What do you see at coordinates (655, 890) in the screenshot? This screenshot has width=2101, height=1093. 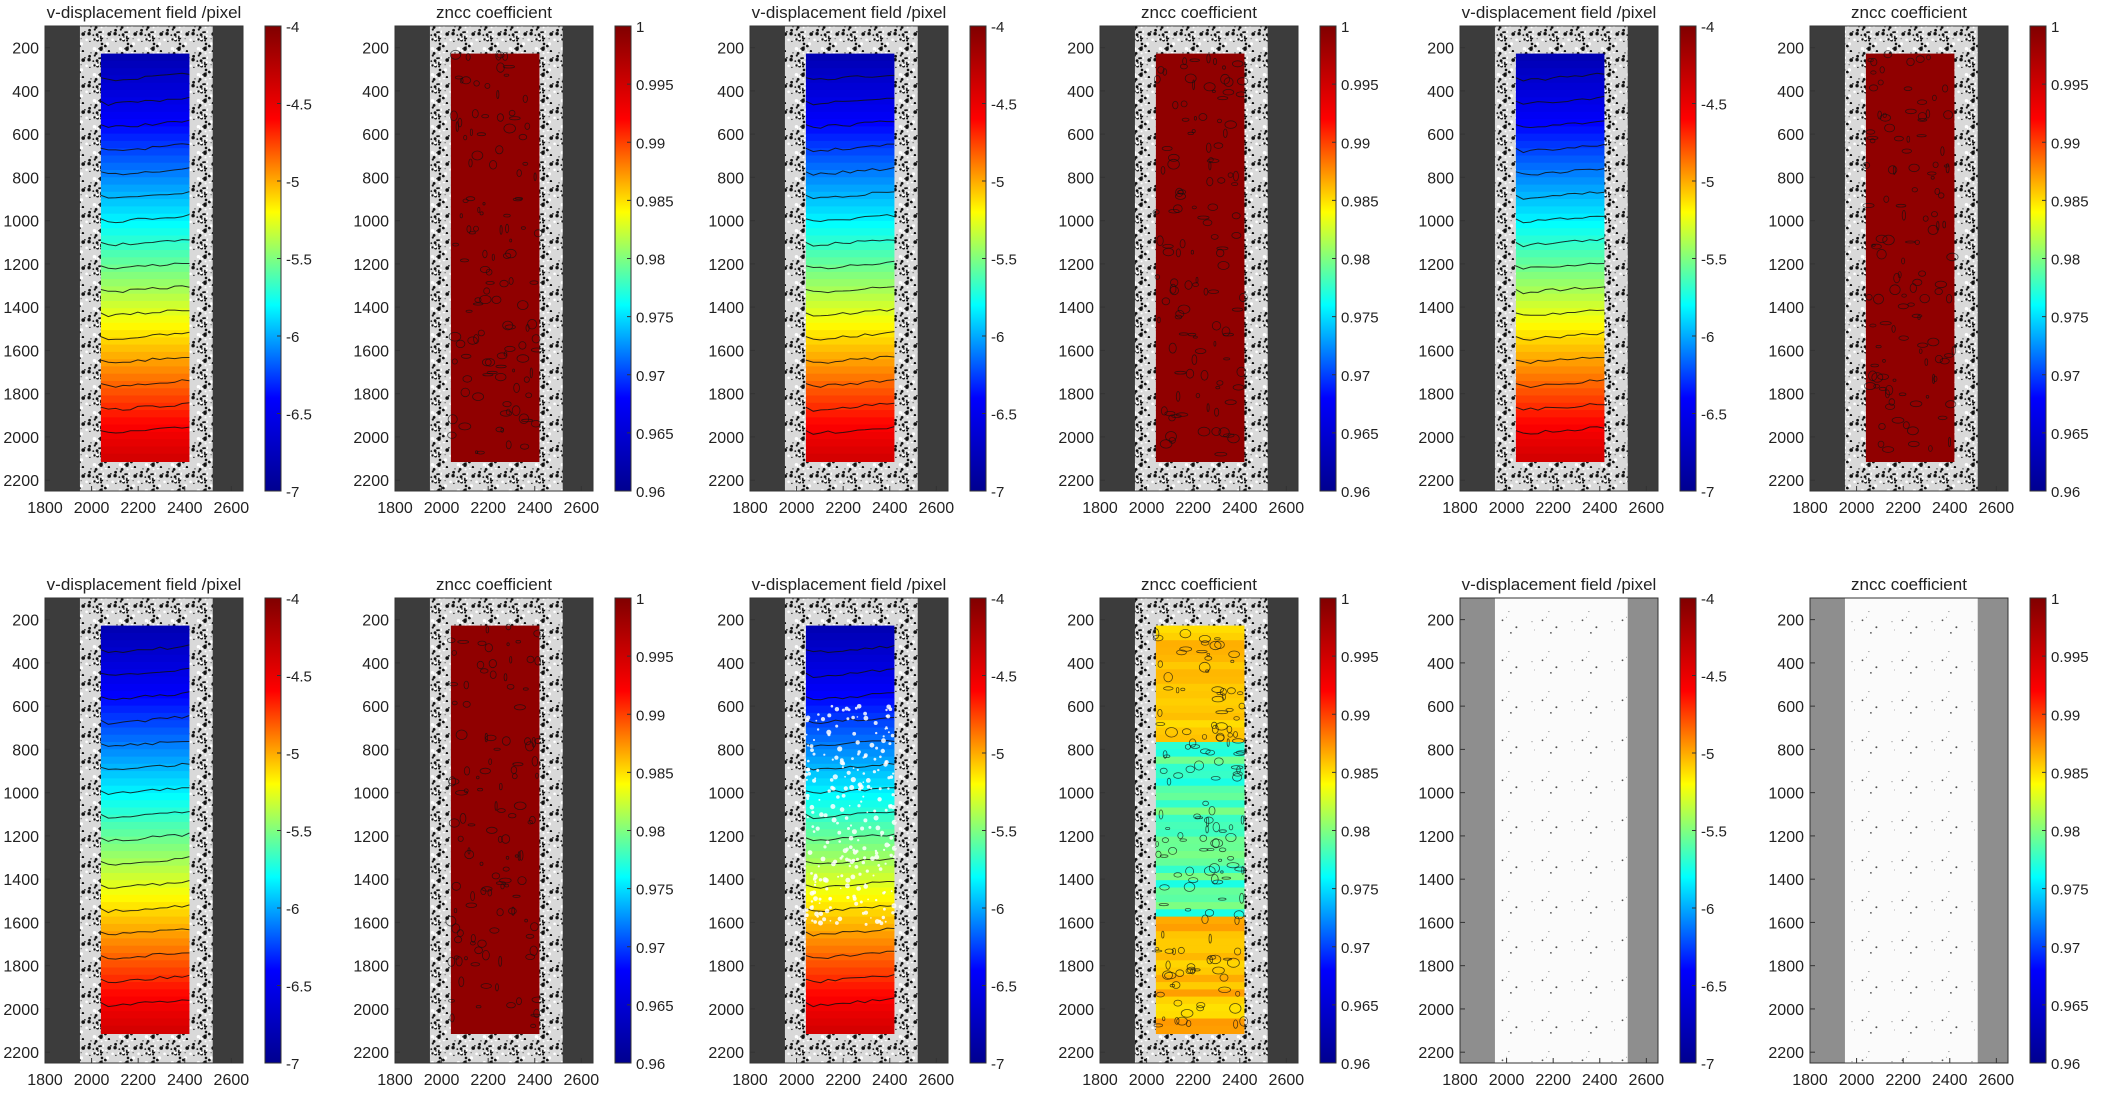 I see `colorbar-tick-label: 0.975` at bounding box center [655, 890].